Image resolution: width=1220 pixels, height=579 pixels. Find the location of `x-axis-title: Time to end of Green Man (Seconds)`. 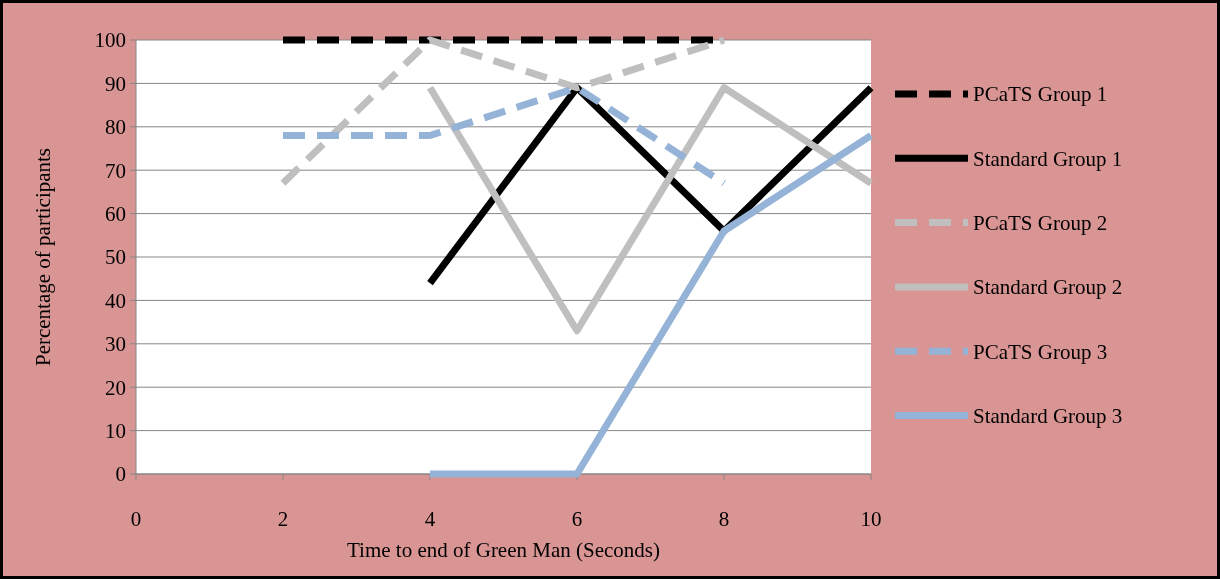

x-axis-title: Time to end of Green Man (Seconds) is located at coordinates (503, 550).